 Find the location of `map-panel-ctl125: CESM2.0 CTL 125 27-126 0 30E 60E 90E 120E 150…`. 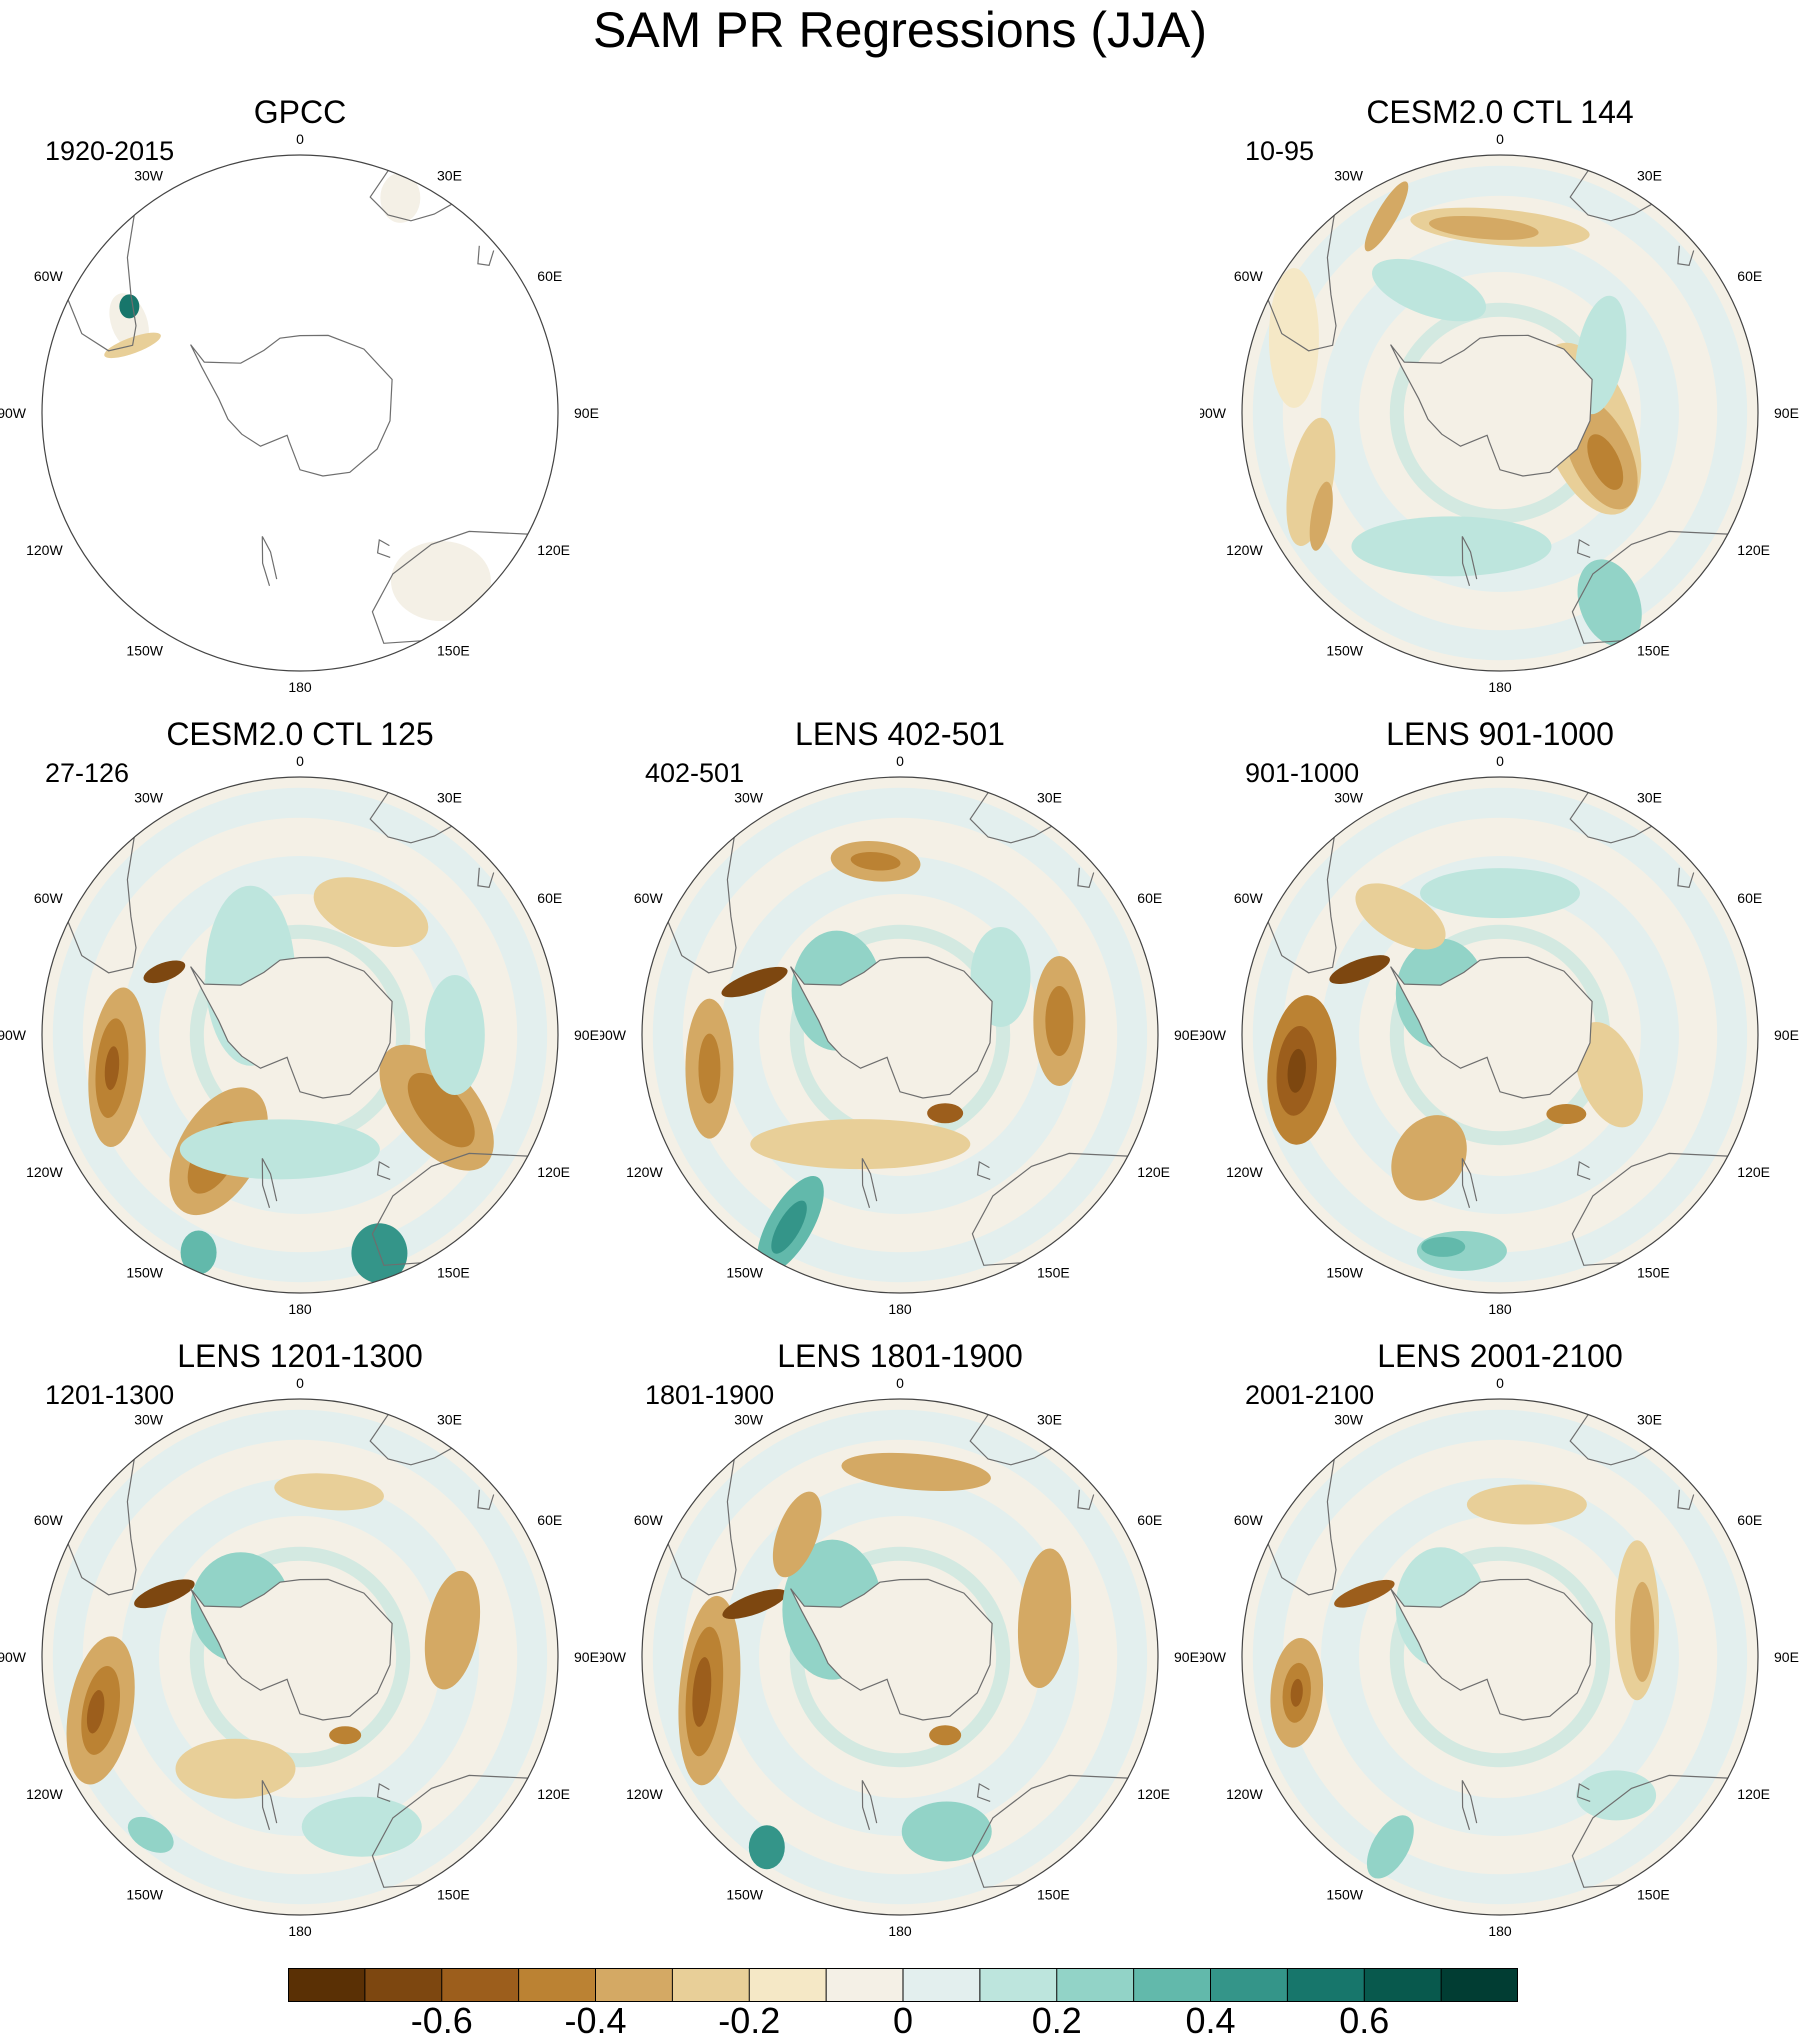

map-panel-ctl125: CESM2.0 CTL 125 27-126 0 30E 60E 90E 120E 150… is located at coordinates (300, 1014).